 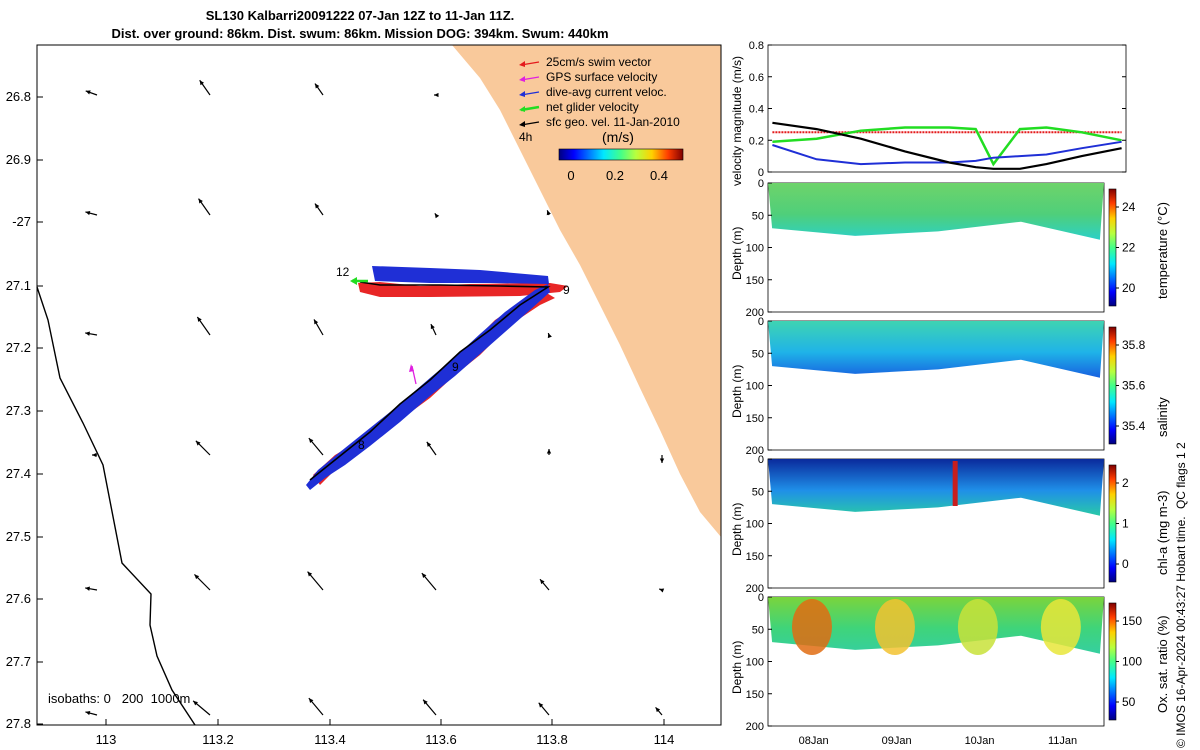 What do you see at coordinates (928, 113) in the screenshot?
I see `velocity-panel: 0.8 0.6 0.4 0.2 0 velocity magnitude (m/s)` at bounding box center [928, 113].